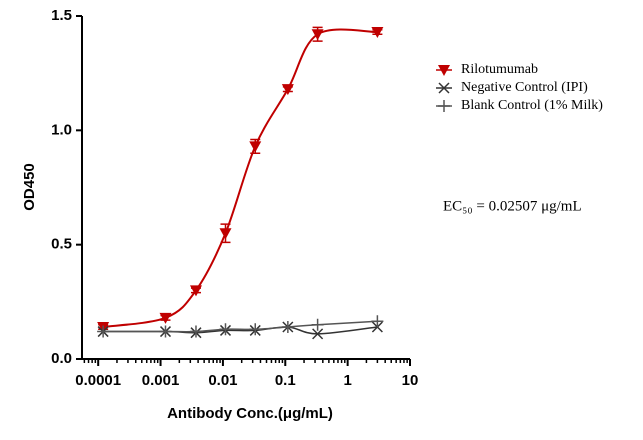 The width and height of the screenshot is (643, 440). What do you see at coordinates (161, 380) in the screenshot?
I see `x-tick-label: 0.001` at bounding box center [161, 380].